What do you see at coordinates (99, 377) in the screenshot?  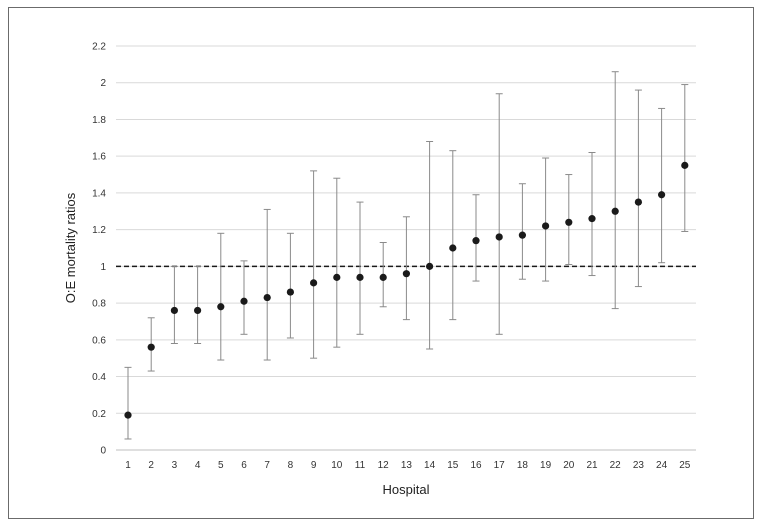 I see `y-tick-label: 0.4` at bounding box center [99, 377].